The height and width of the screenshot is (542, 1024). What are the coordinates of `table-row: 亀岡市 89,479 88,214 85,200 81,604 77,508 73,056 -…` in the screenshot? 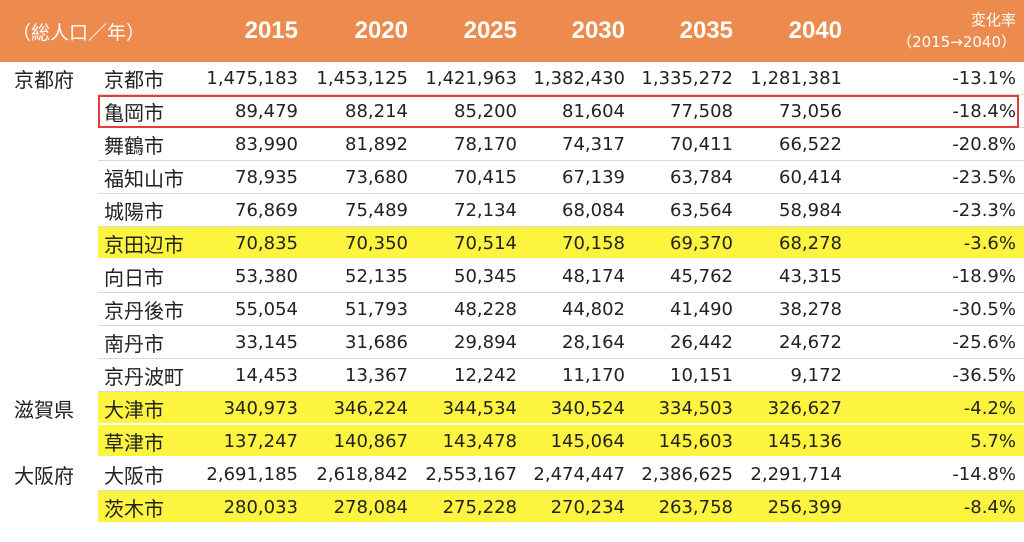 It's located at (512, 111).